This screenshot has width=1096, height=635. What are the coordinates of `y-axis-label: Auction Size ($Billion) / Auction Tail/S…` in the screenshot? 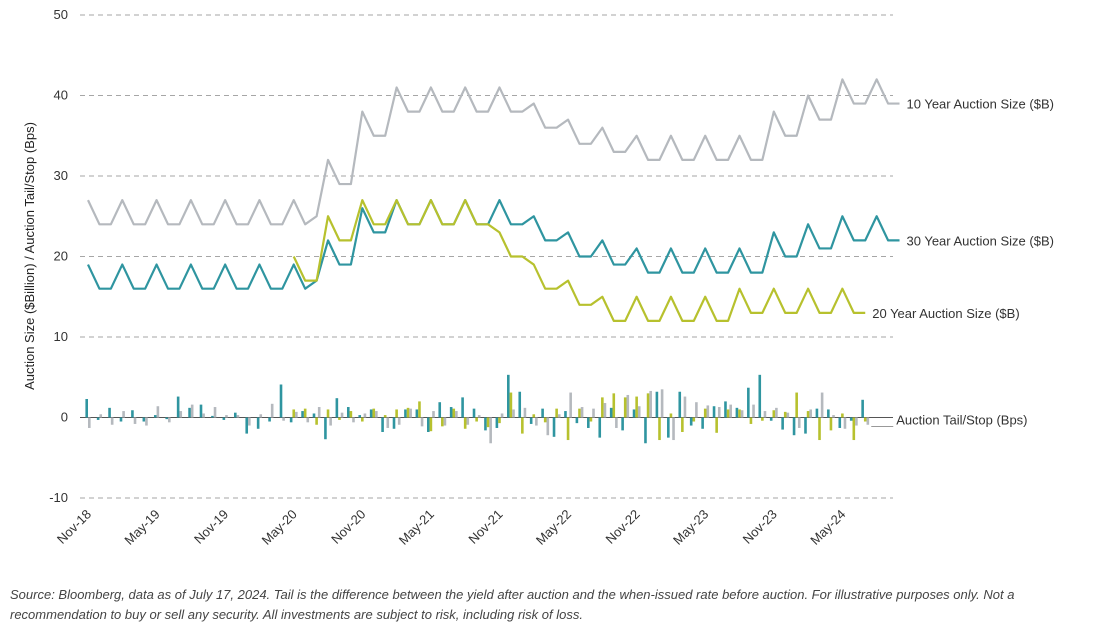 It's located at (29, 256).